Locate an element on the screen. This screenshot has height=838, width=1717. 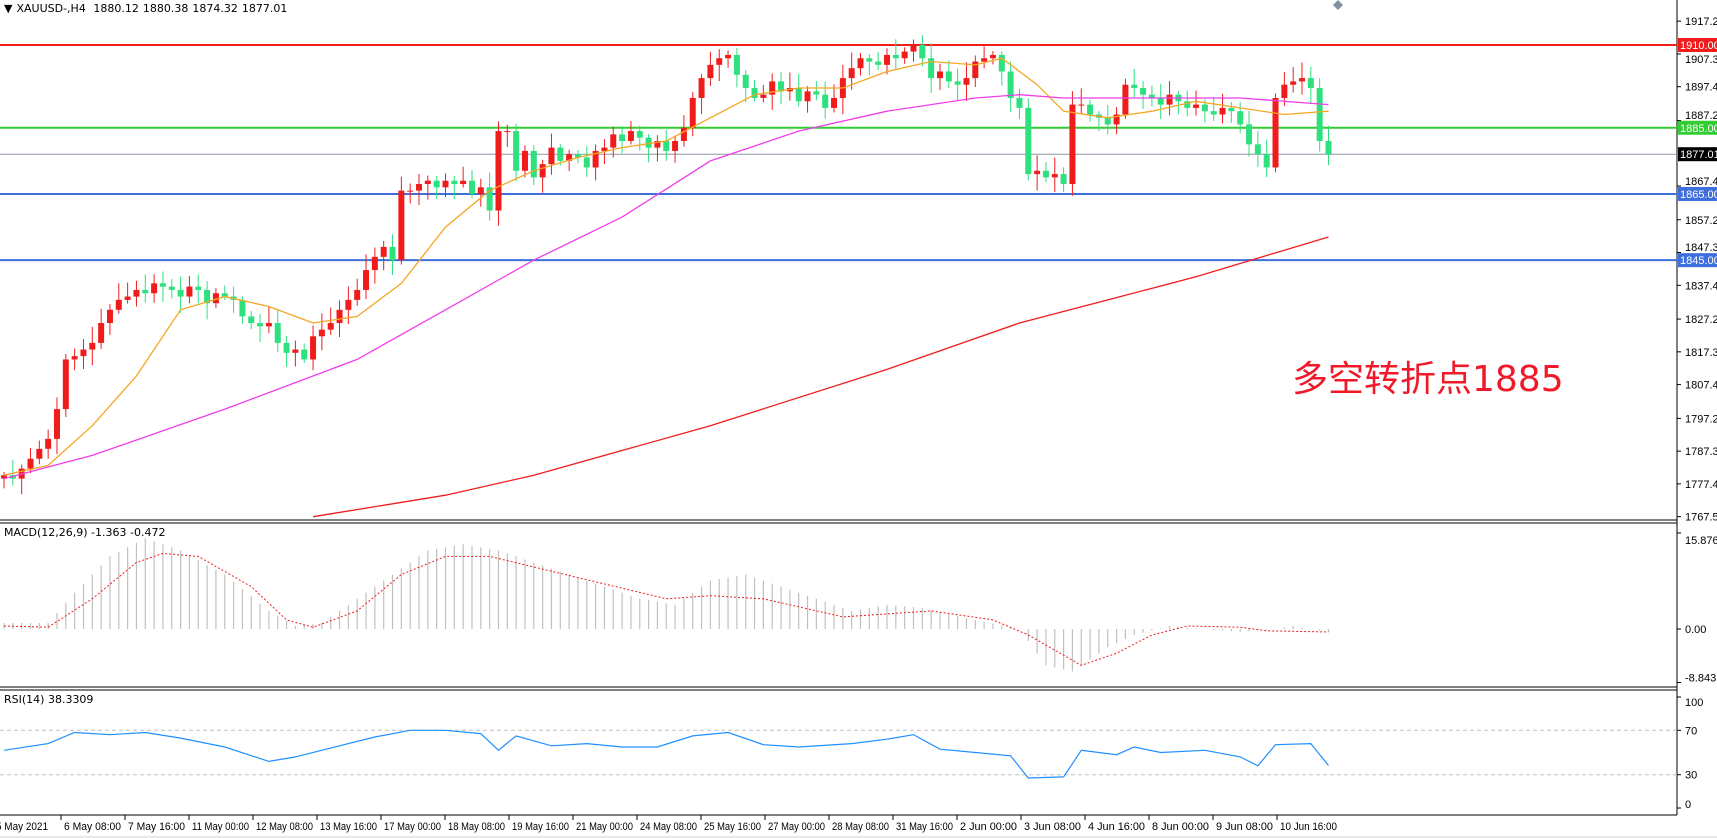
macd-tick-label: -8.843 is located at coordinates (1700, 679).